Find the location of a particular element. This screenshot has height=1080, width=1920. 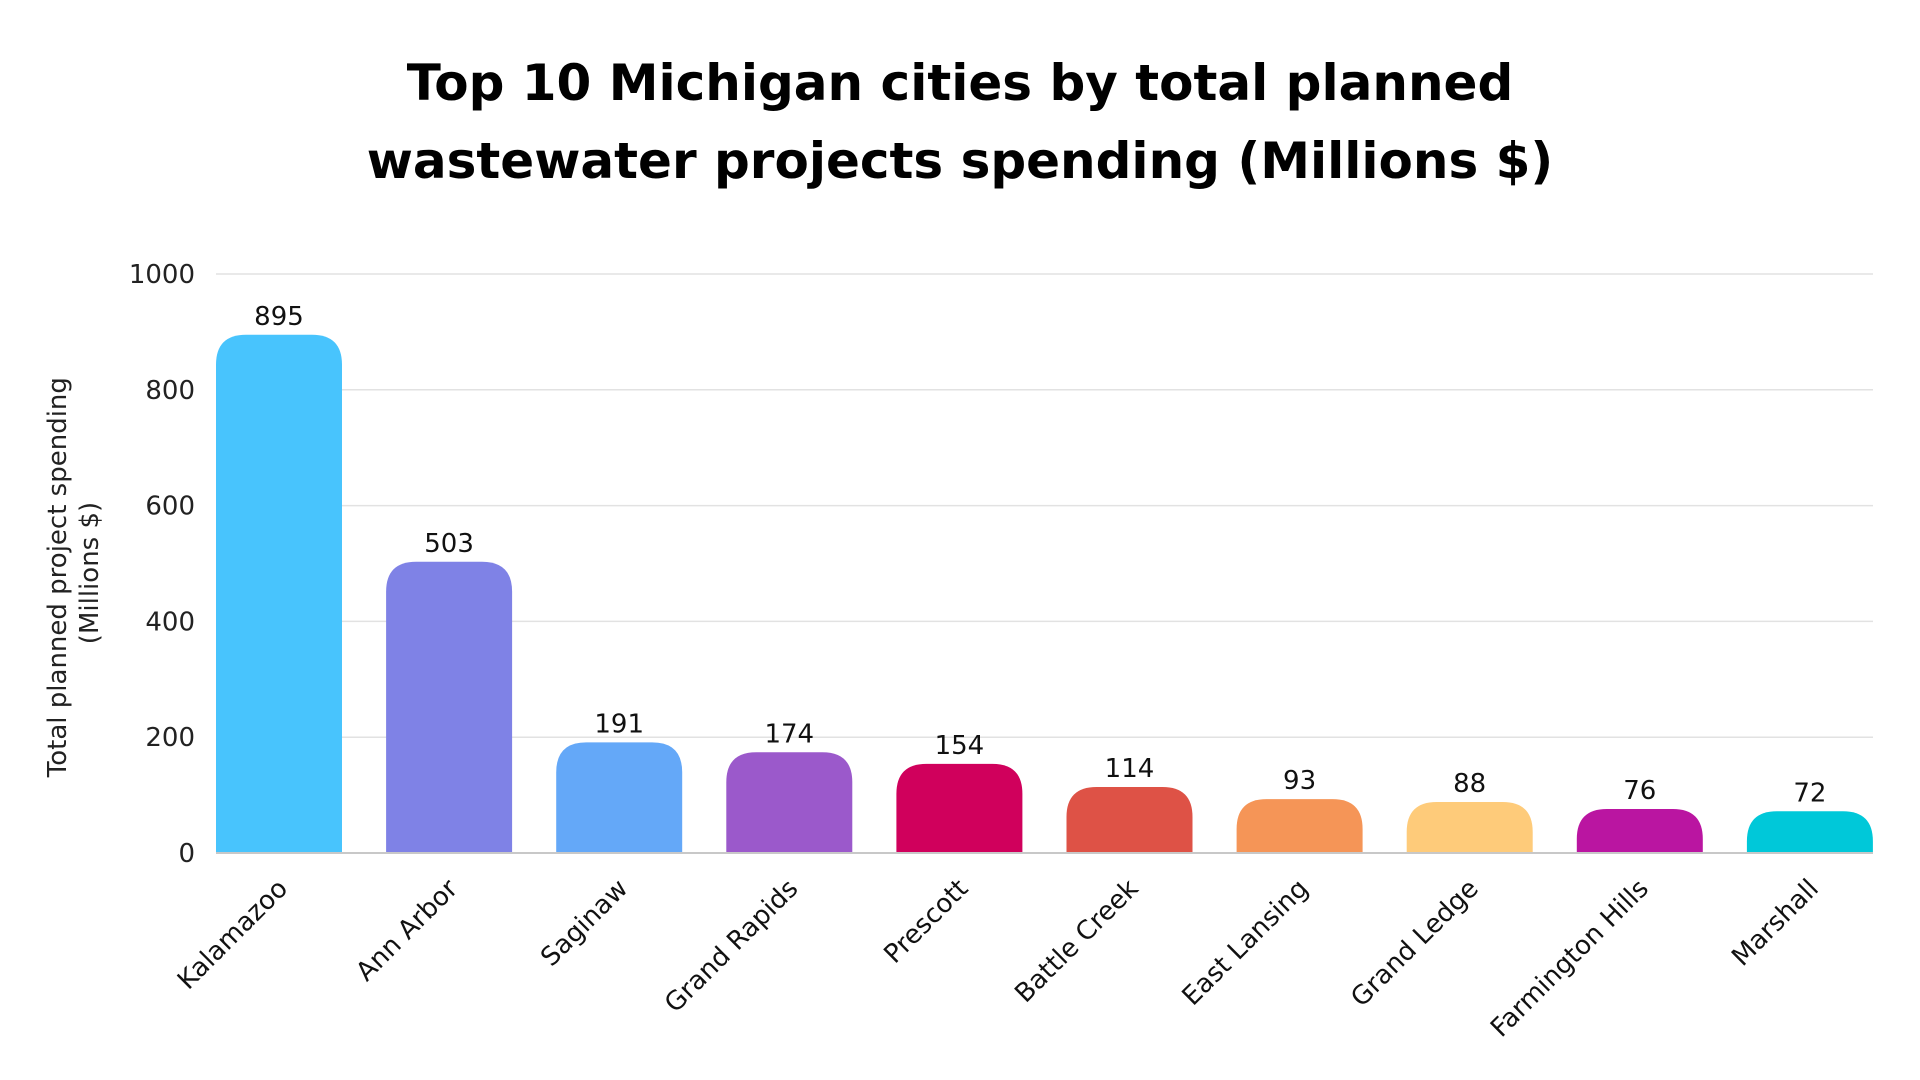

x-tick-label: Grand Ledge is located at coordinates (1414, 943).